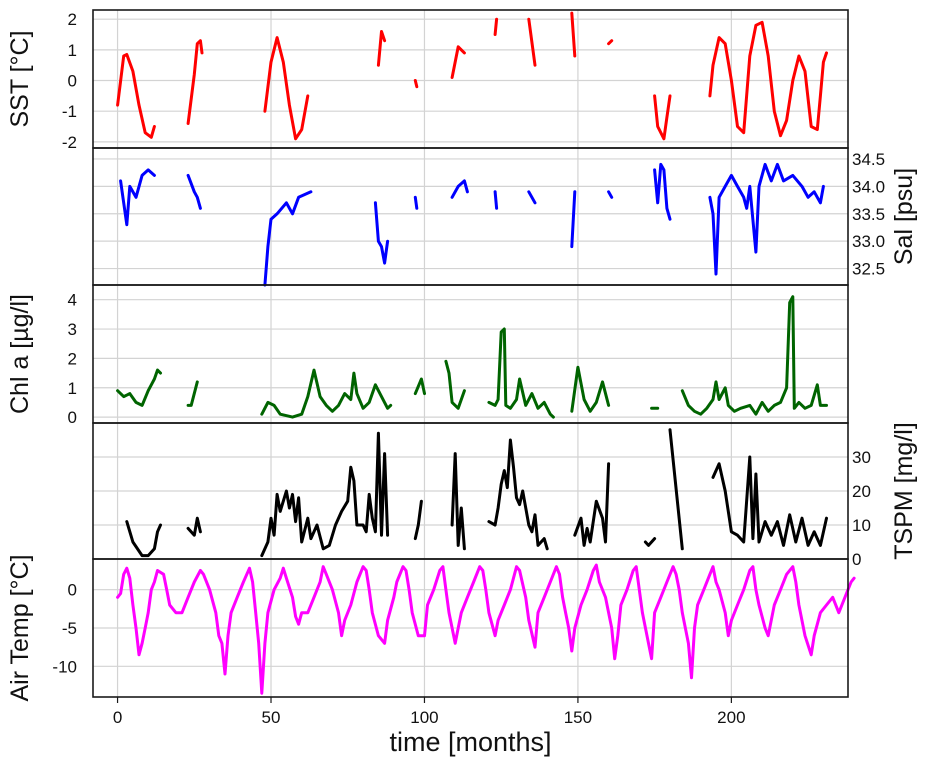 The image size is (937, 762). I want to click on chla-y-axis-title: Chl a [µg/l], so click(20, 354).